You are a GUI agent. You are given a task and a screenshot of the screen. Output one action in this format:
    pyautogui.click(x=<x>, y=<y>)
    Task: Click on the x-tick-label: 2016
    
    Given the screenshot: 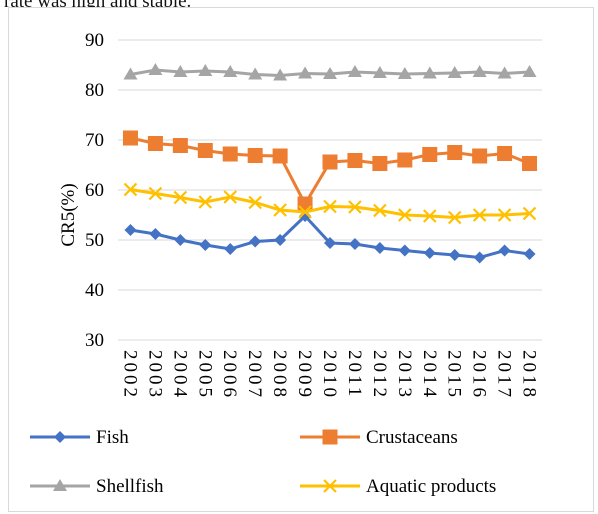 What is the action you would take?
    pyautogui.click(x=479, y=375)
    